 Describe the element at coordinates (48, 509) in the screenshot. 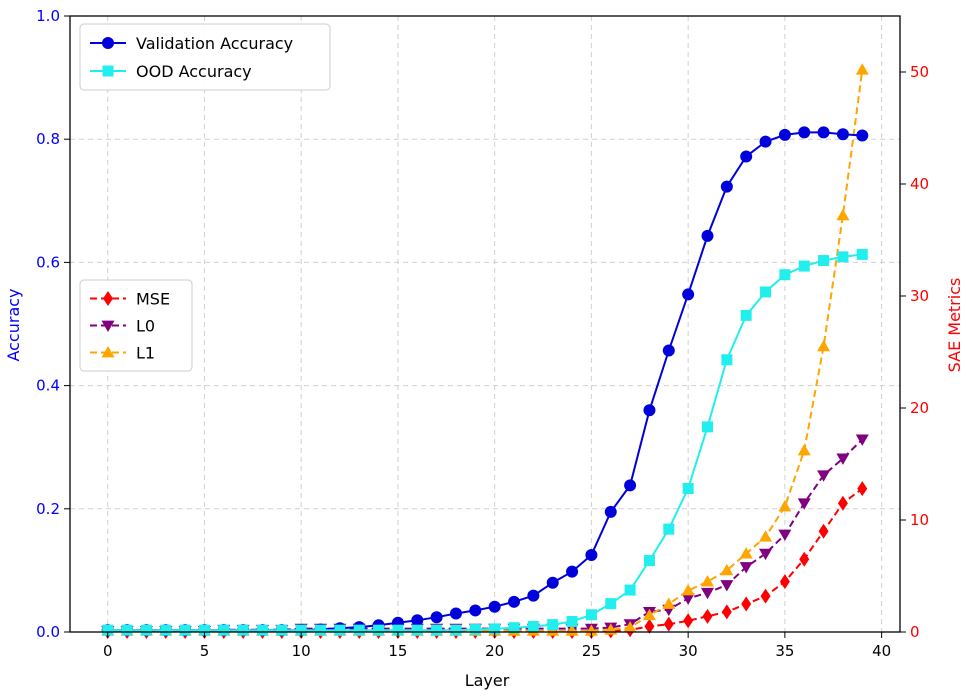

I see `y-left-tick-label: 0.2` at that location.